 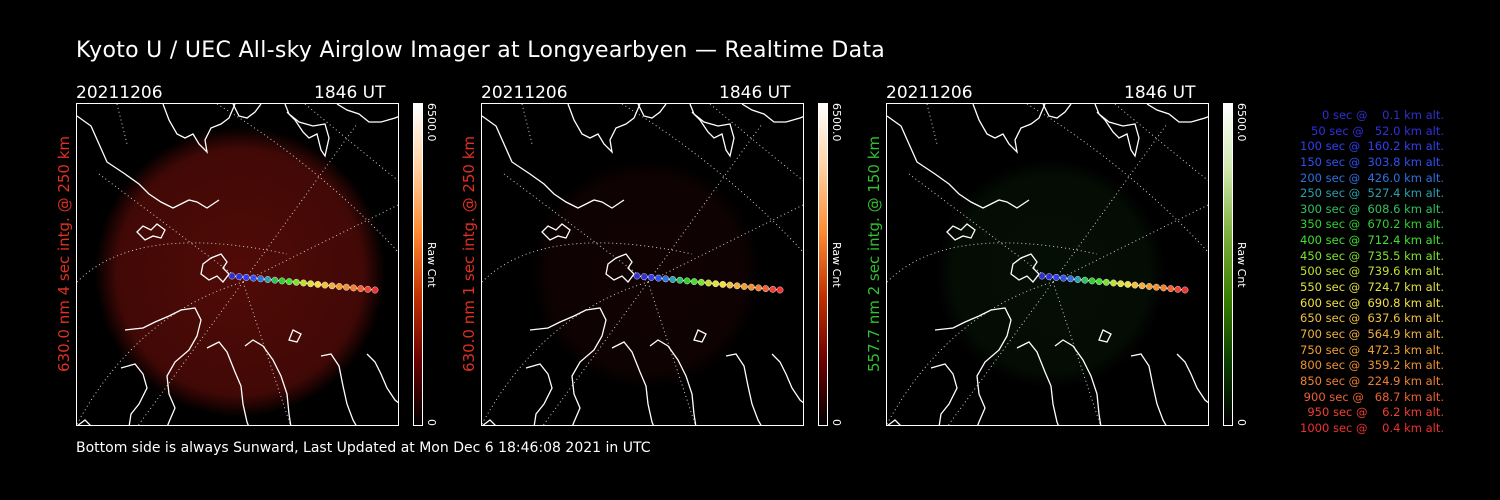 I want to click on panel-2-cbar-max: 6500.0, so click(x=836, y=122).